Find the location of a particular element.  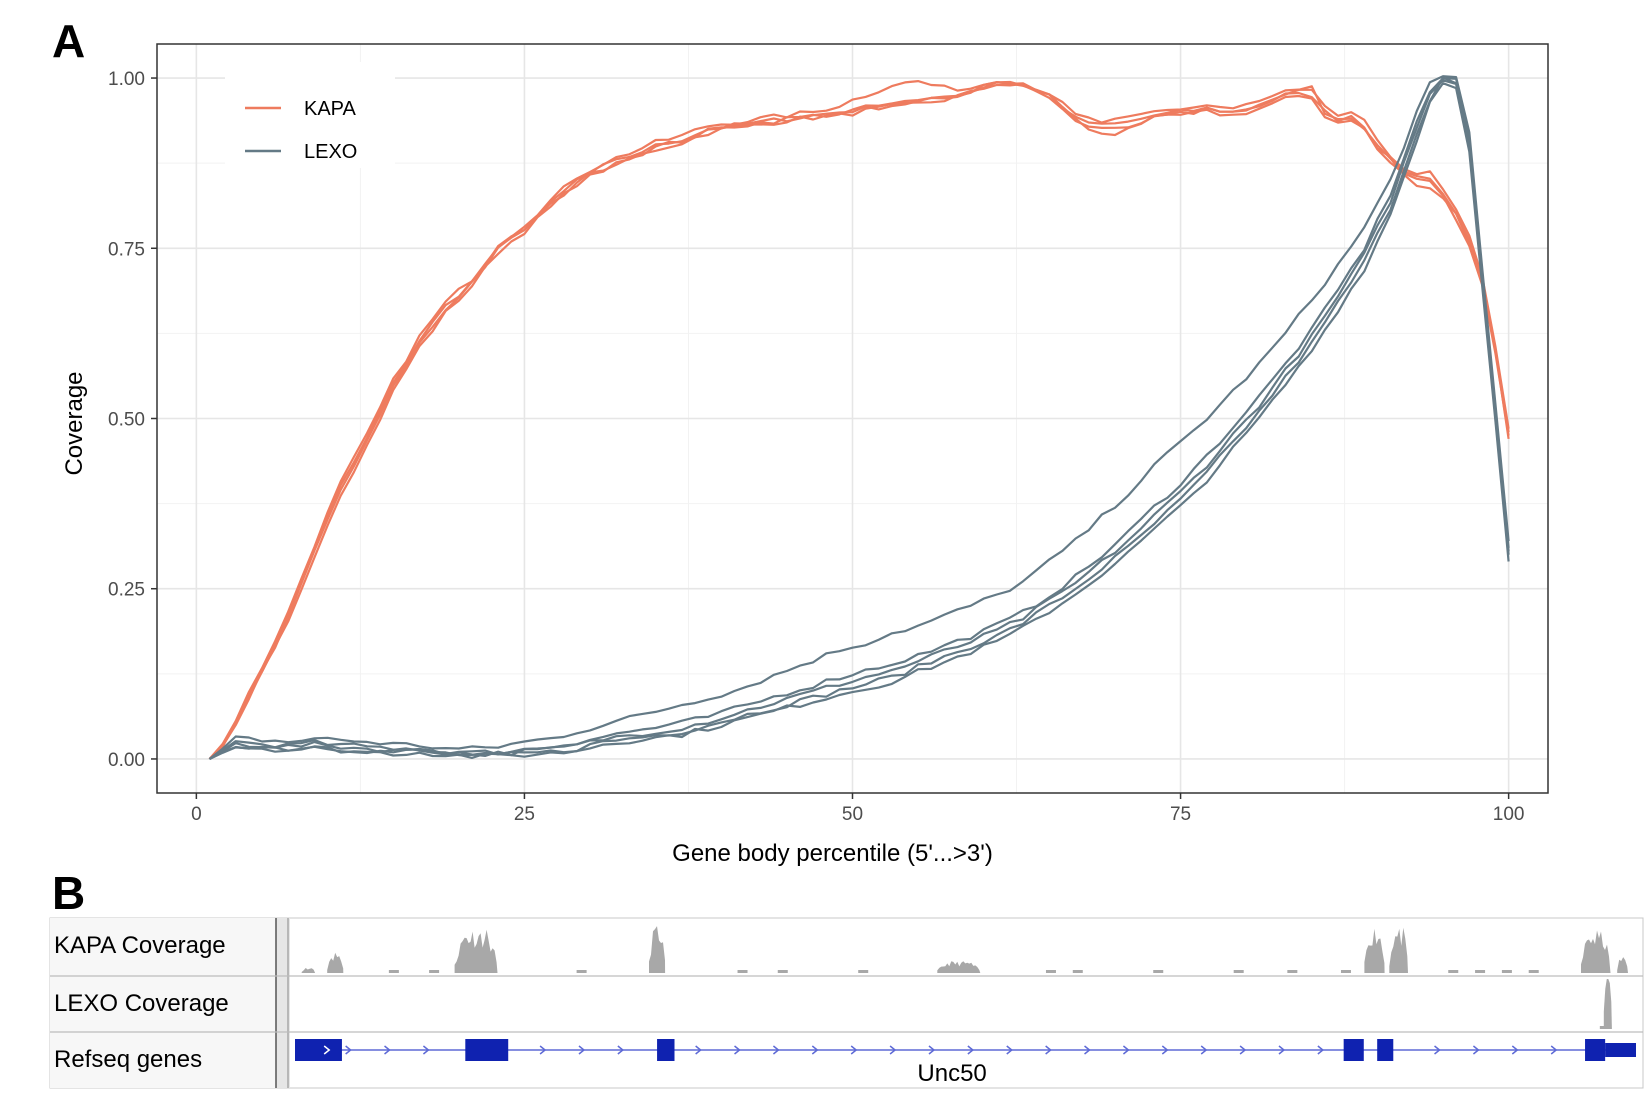

track-names-column is located at coordinates (163, 1003).